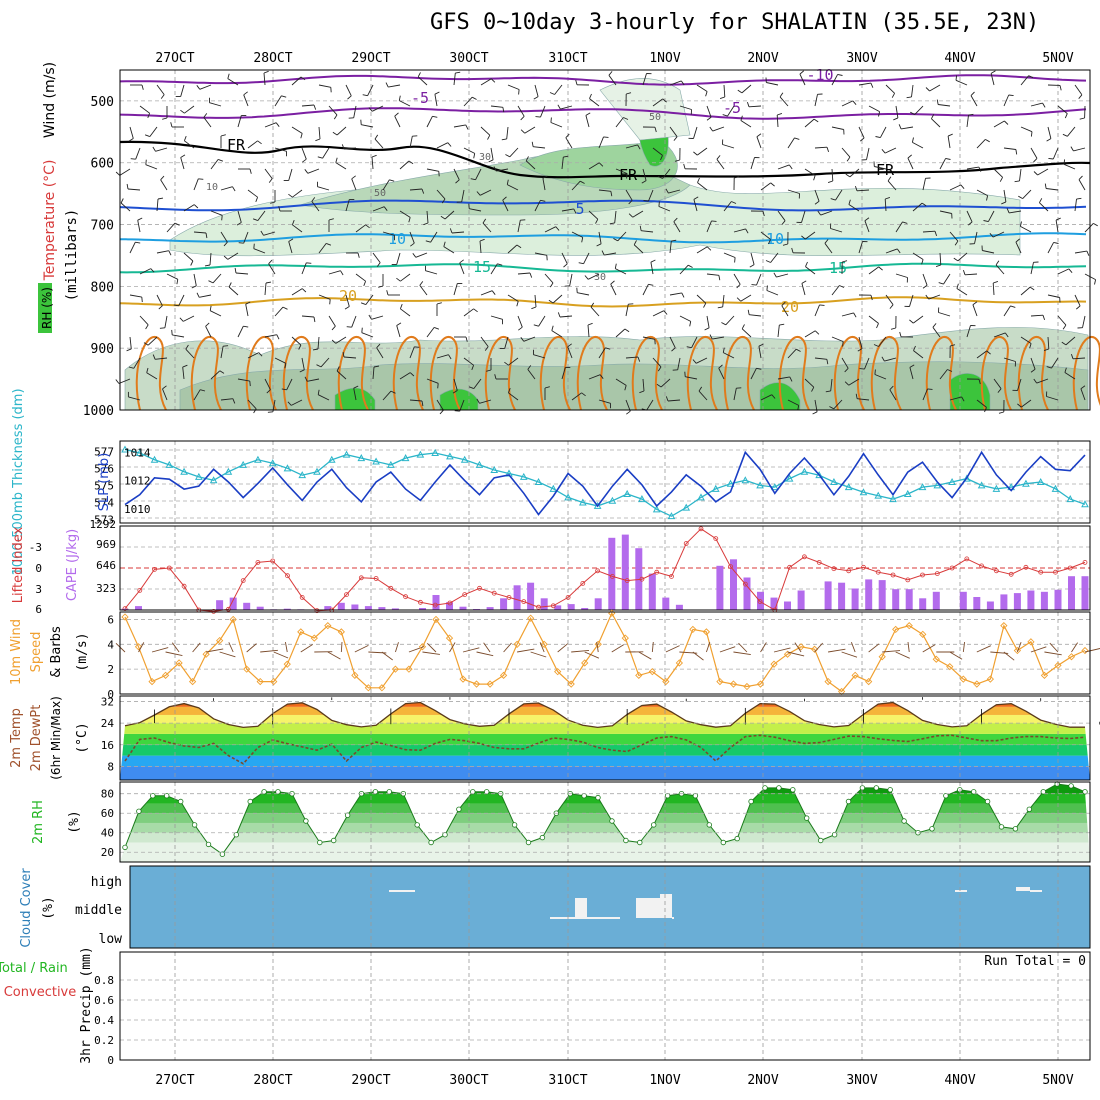  What do you see at coordinates (107, 701) in the screenshot?
I see `temp-tick-label: 32` at bounding box center [107, 701].